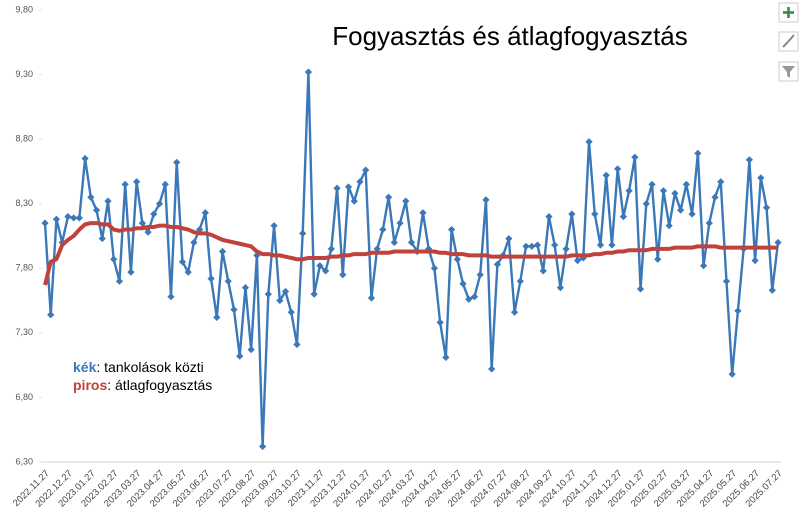 Image resolution: width=800 pixels, height=521 pixels. Describe the element at coordinates (24, 332) in the screenshot. I see `y-tick-label: 7,30` at that location.